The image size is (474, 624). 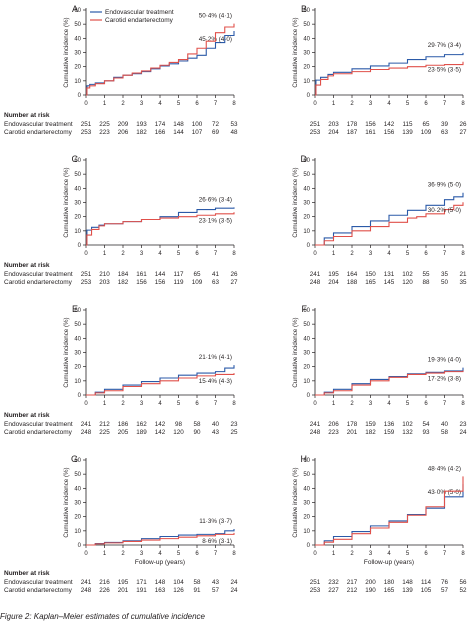 What do you see at coordinates (352, 124) in the screenshot?
I see `risk-count: 178` at bounding box center [352, 124].